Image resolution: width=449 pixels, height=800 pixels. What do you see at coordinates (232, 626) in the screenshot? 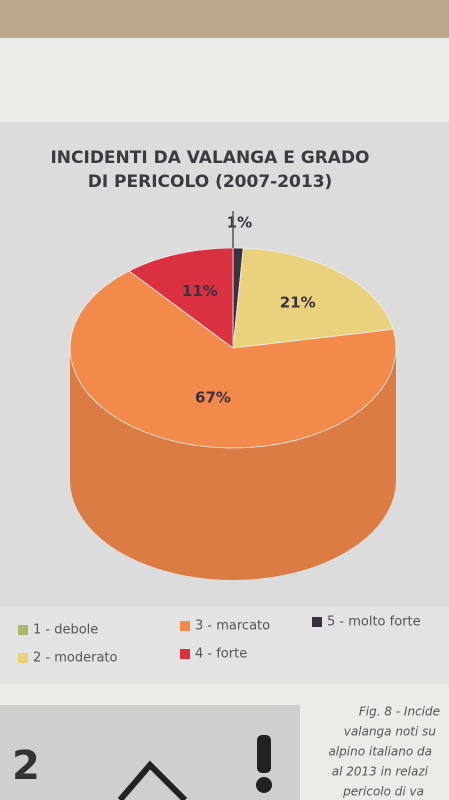
I see `legend-label: 3 - marcato` at bounding box center [232, 626].